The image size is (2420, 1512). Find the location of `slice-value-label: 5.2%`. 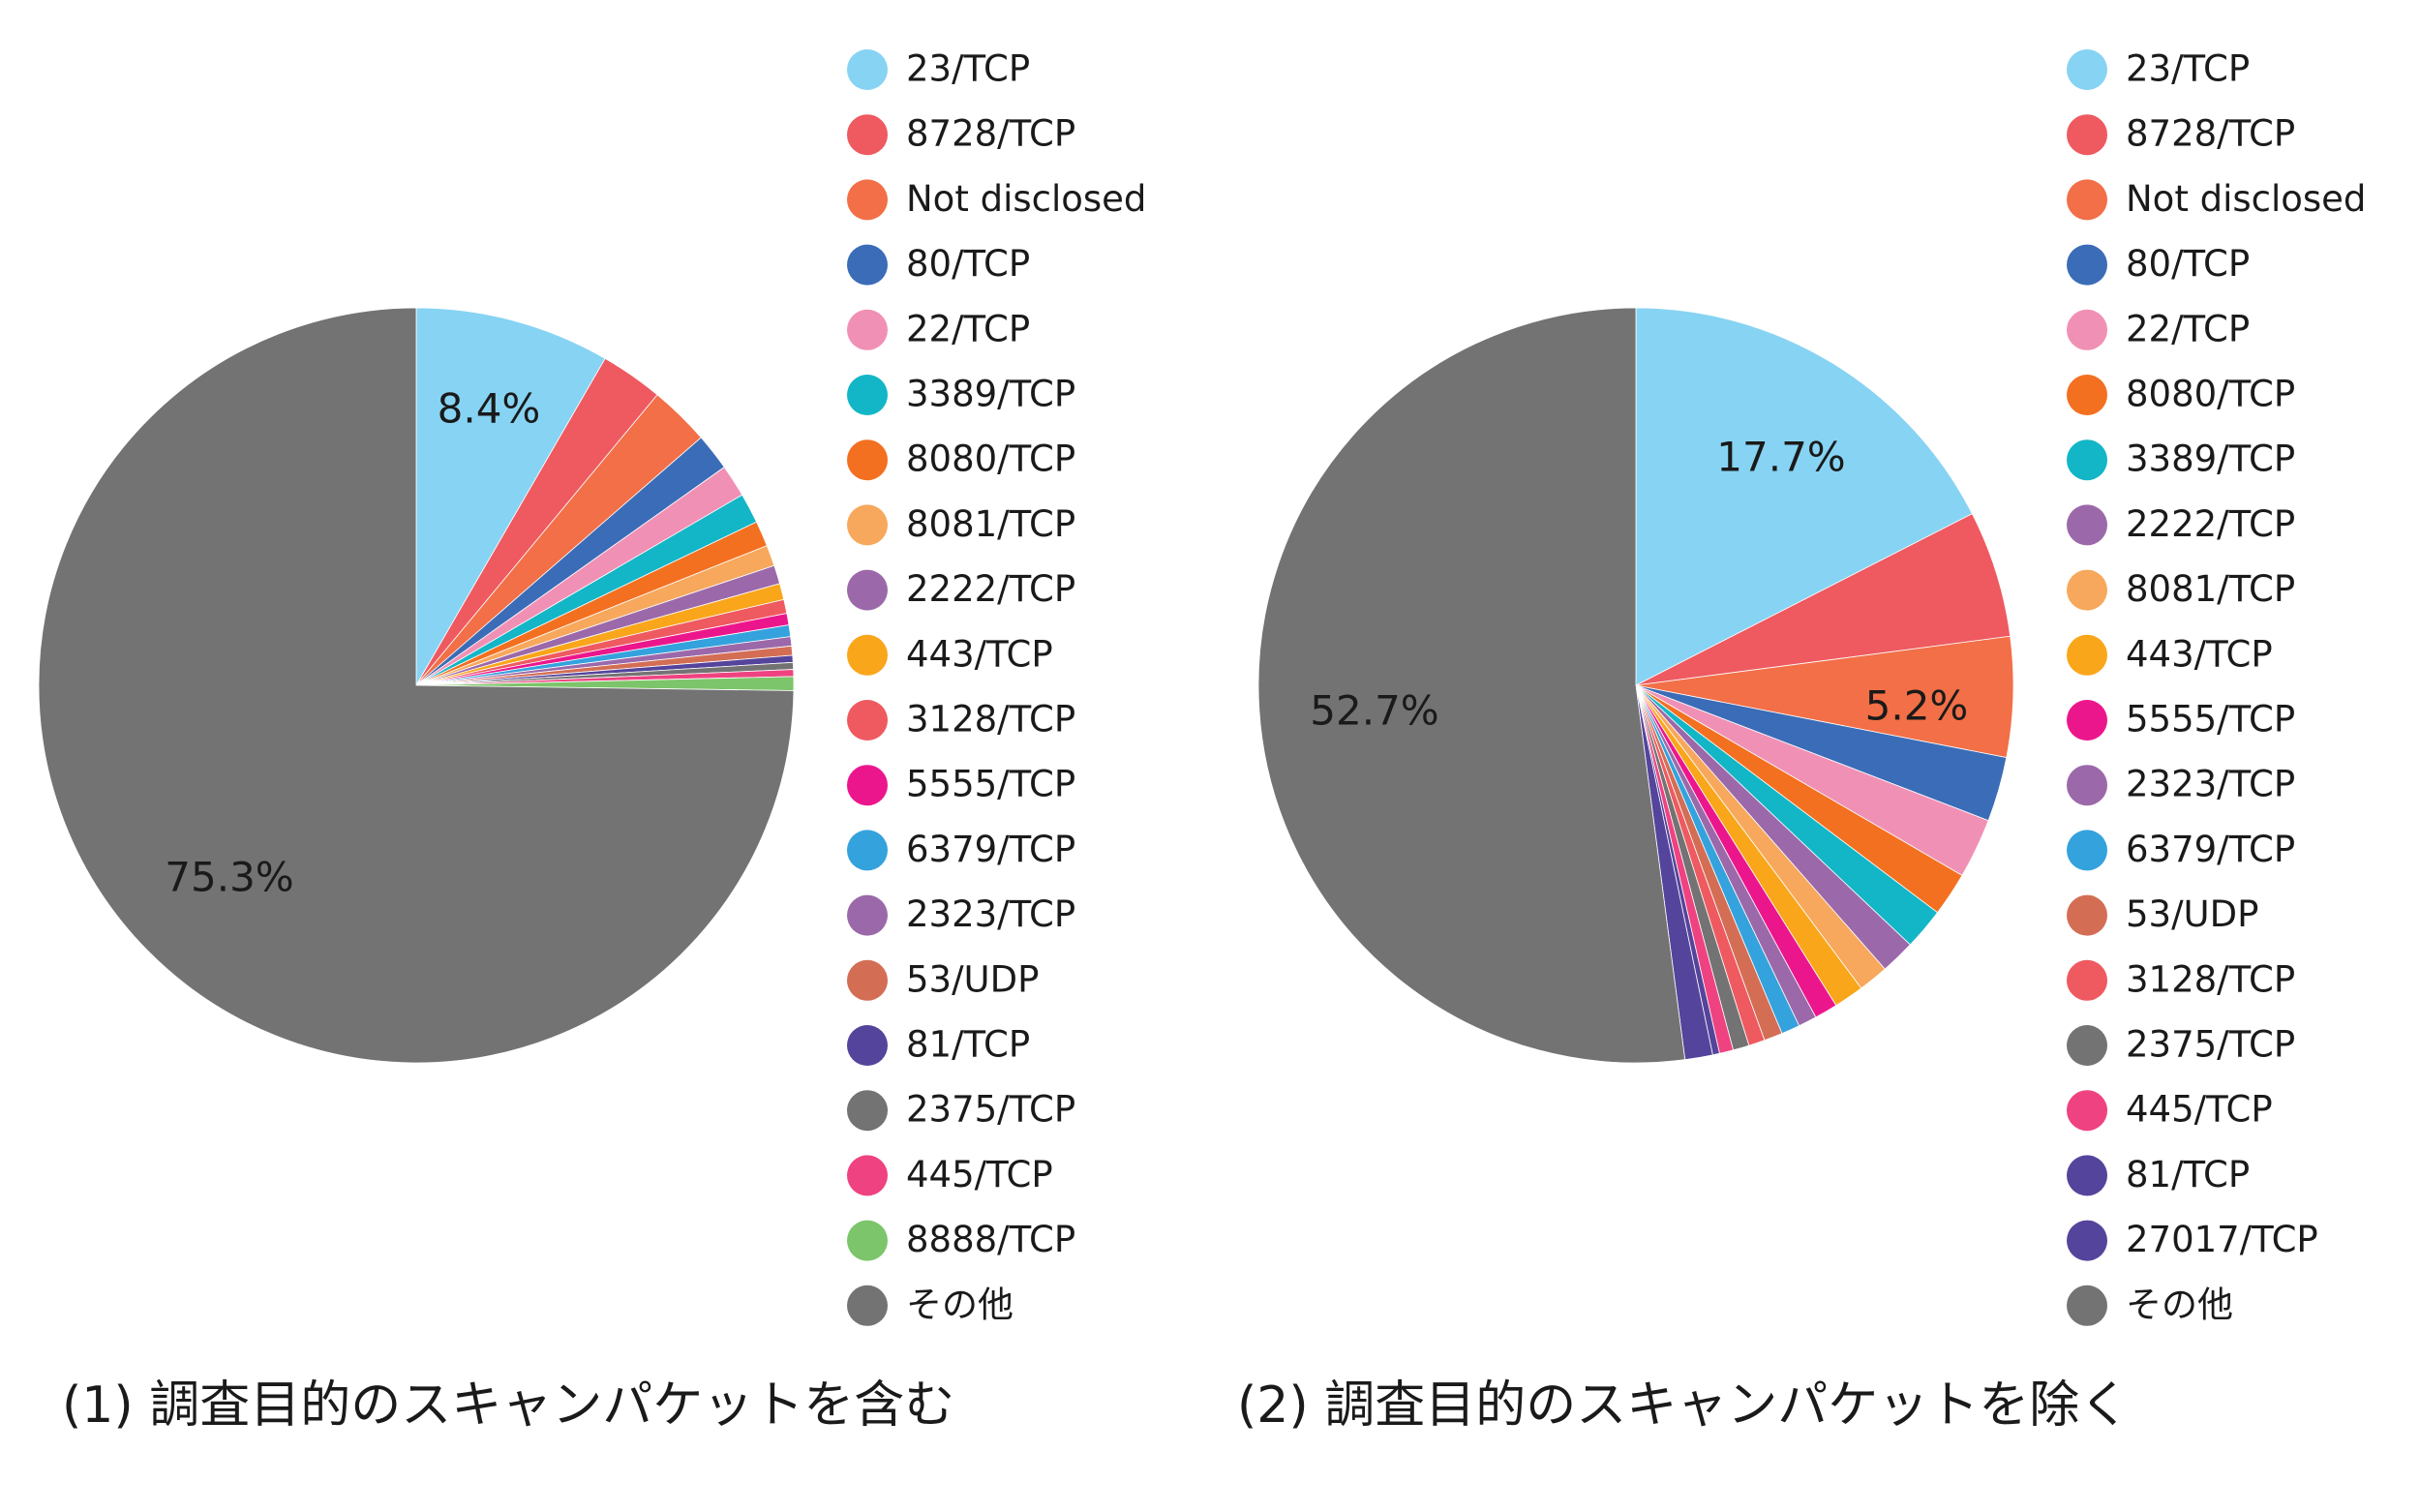

slice-value-label: 5.2% is located at coordinates (1917, 706).